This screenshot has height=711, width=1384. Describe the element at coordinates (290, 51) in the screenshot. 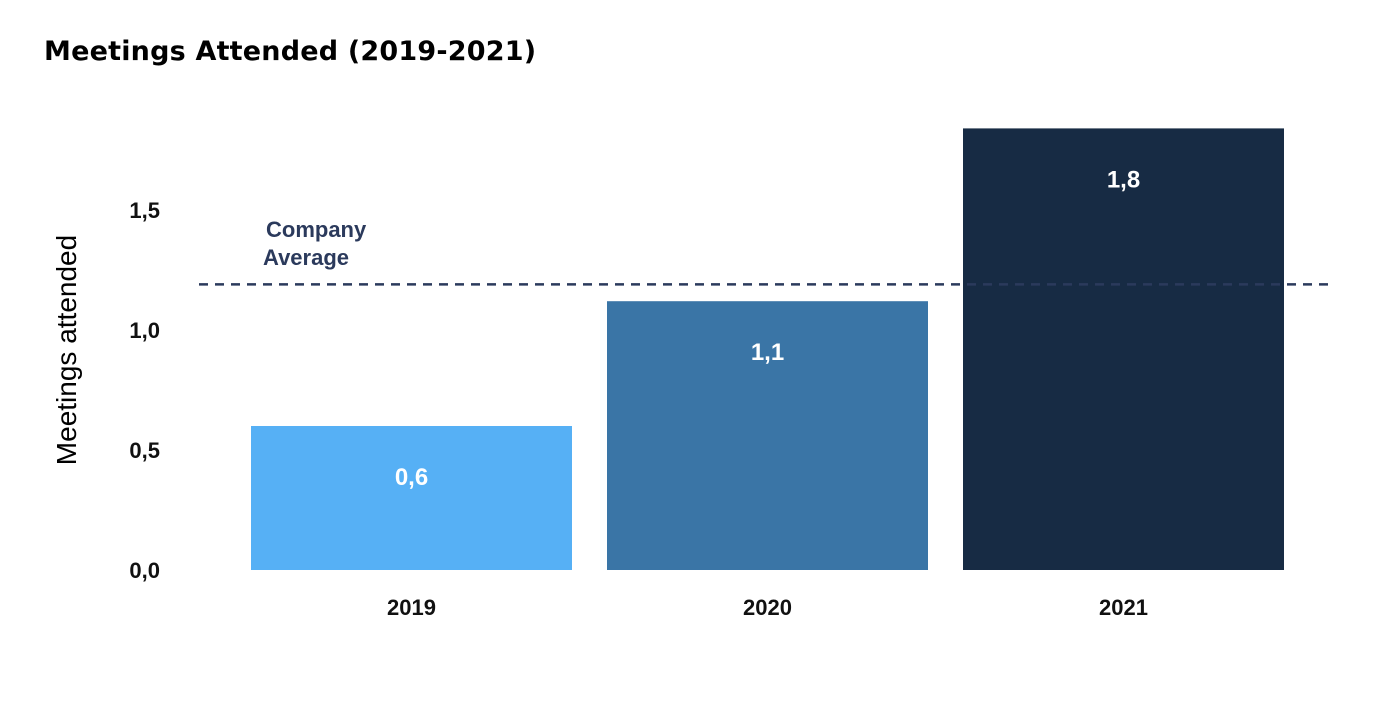

I see `chart-title: Meetings Attended (2019-2021)` at that location.